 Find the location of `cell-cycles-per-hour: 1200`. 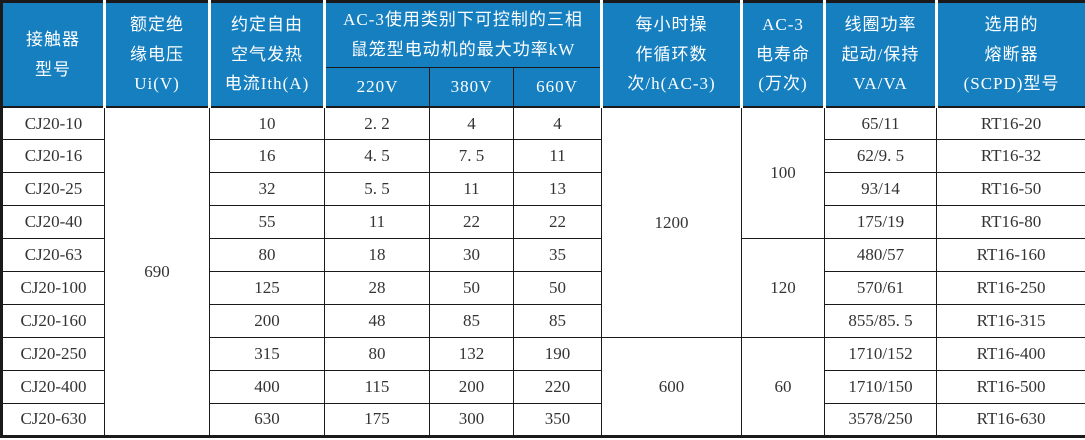

cell-cycles-per-hour: 1200 is located at coordinates (672, 222).